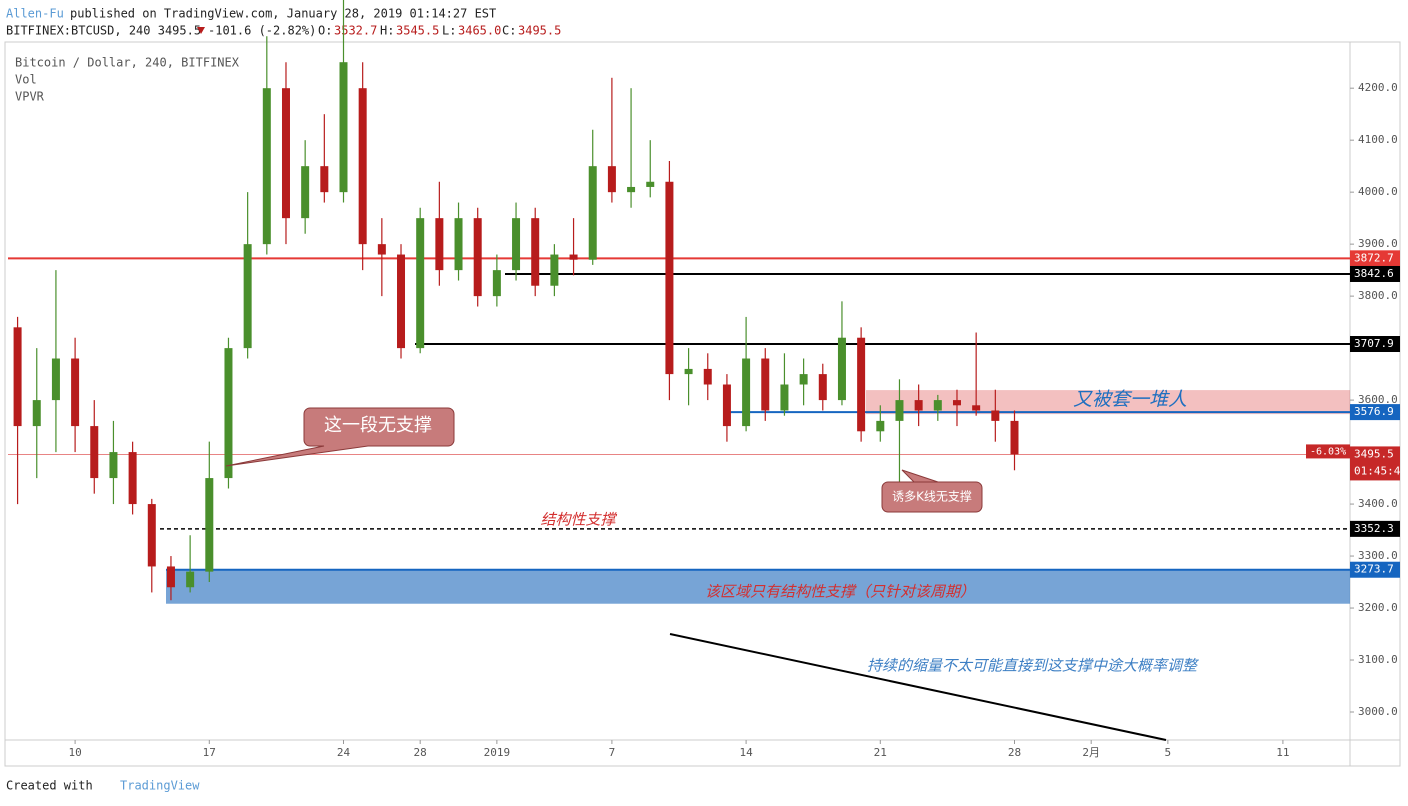  I want to click on level-tag-label: 3842.6, so click(1374, 273).